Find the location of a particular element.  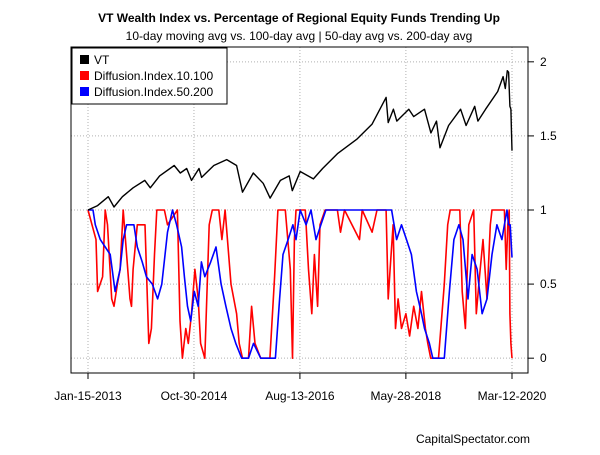

legend-label-diffusion-10-100: Diffusion.Index.10.100 is located at coordinates (154, 76).